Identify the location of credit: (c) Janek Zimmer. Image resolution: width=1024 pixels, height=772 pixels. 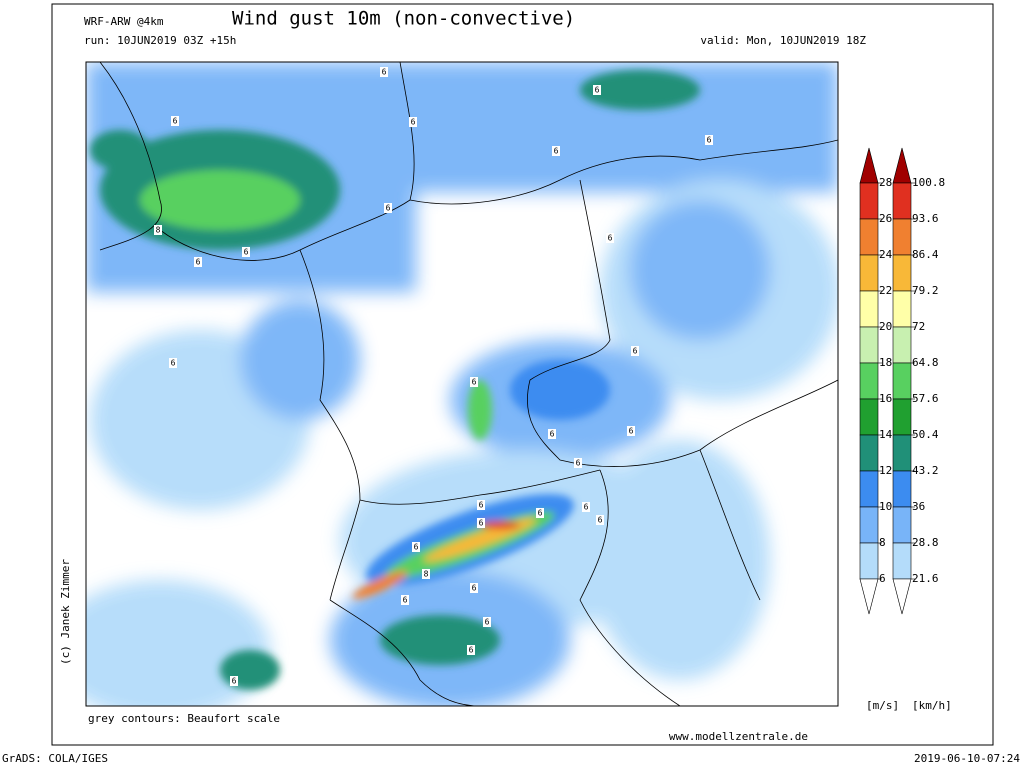
(65, 612).